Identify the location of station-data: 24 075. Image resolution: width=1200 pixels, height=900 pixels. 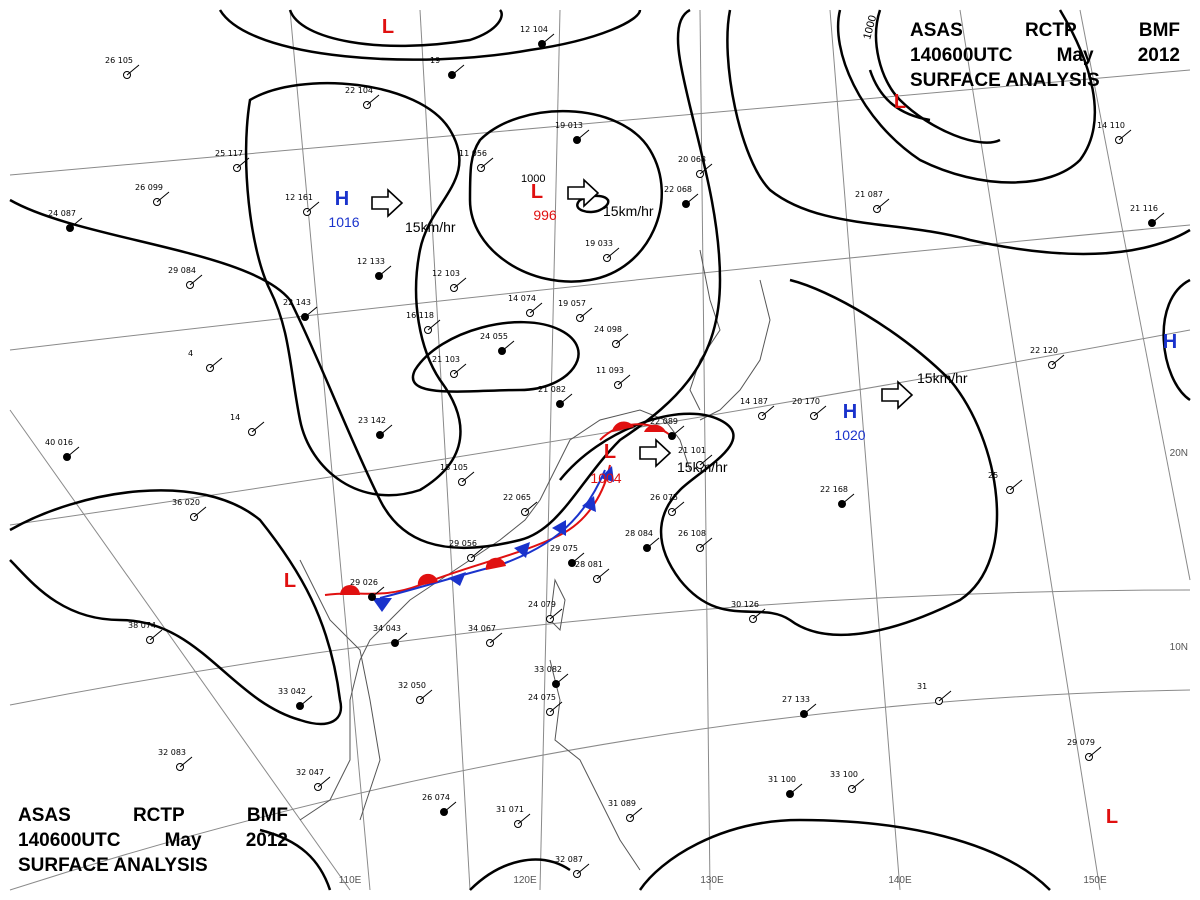
(542, 697).